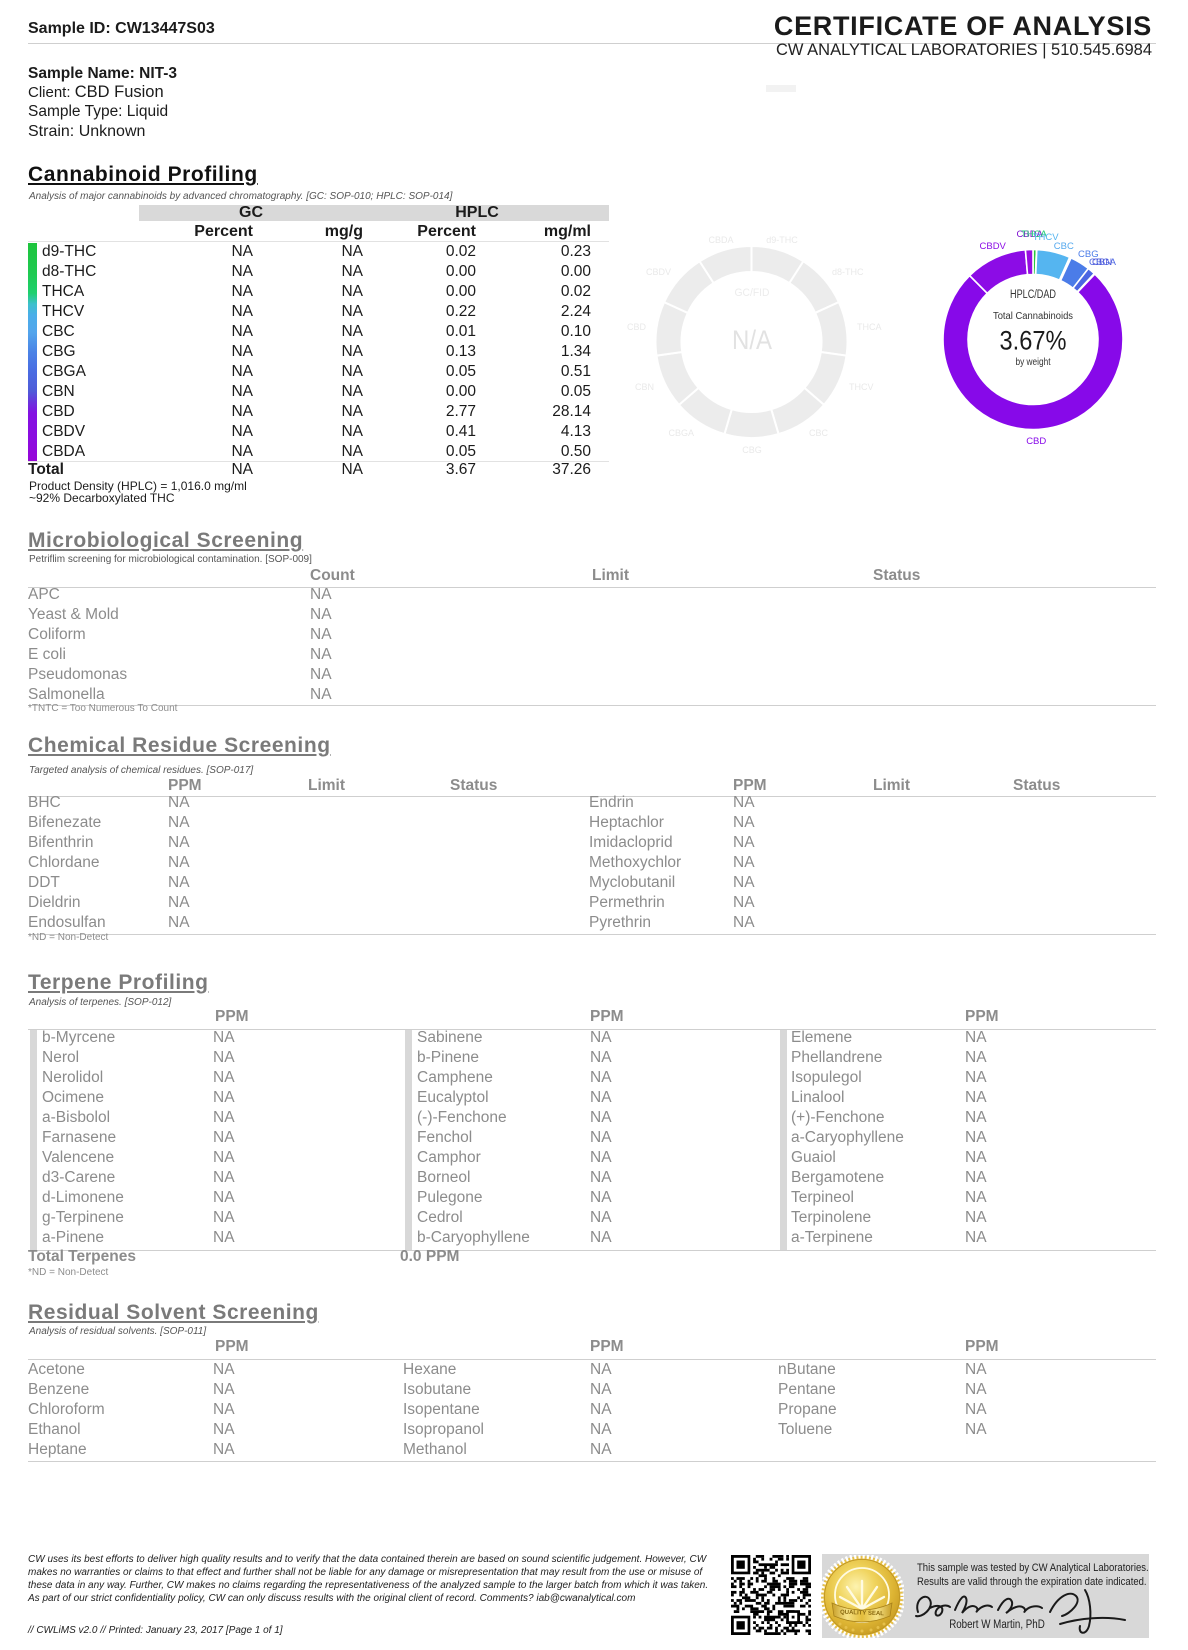  Describe the element at coordinates (644, 387) in the screenshot. I see `svg-text: CBN` at that location.